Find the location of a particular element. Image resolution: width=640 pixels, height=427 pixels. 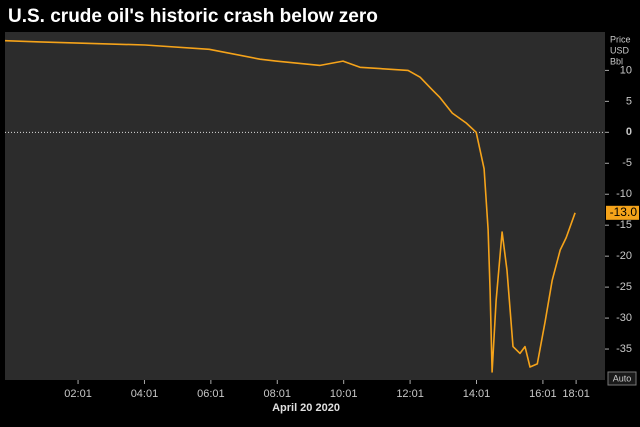

y-tick-label: -20 is located at coordinates (624, 256).